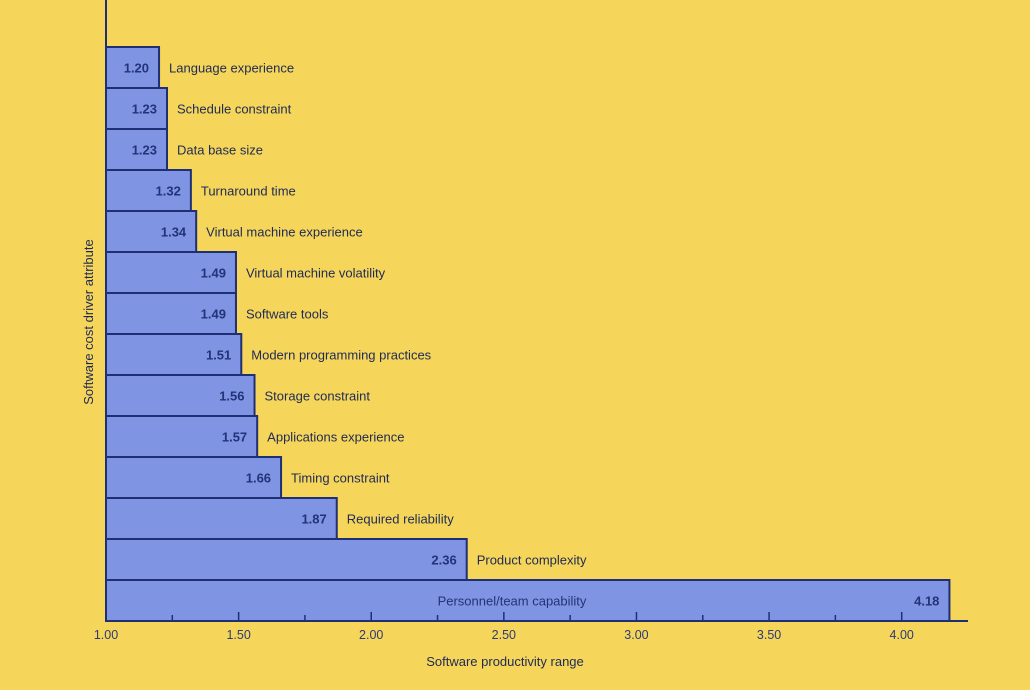  Describe the element at coordinates (371, 635) in the screenshot. I see `x-tick-label: 2.00` at that location.